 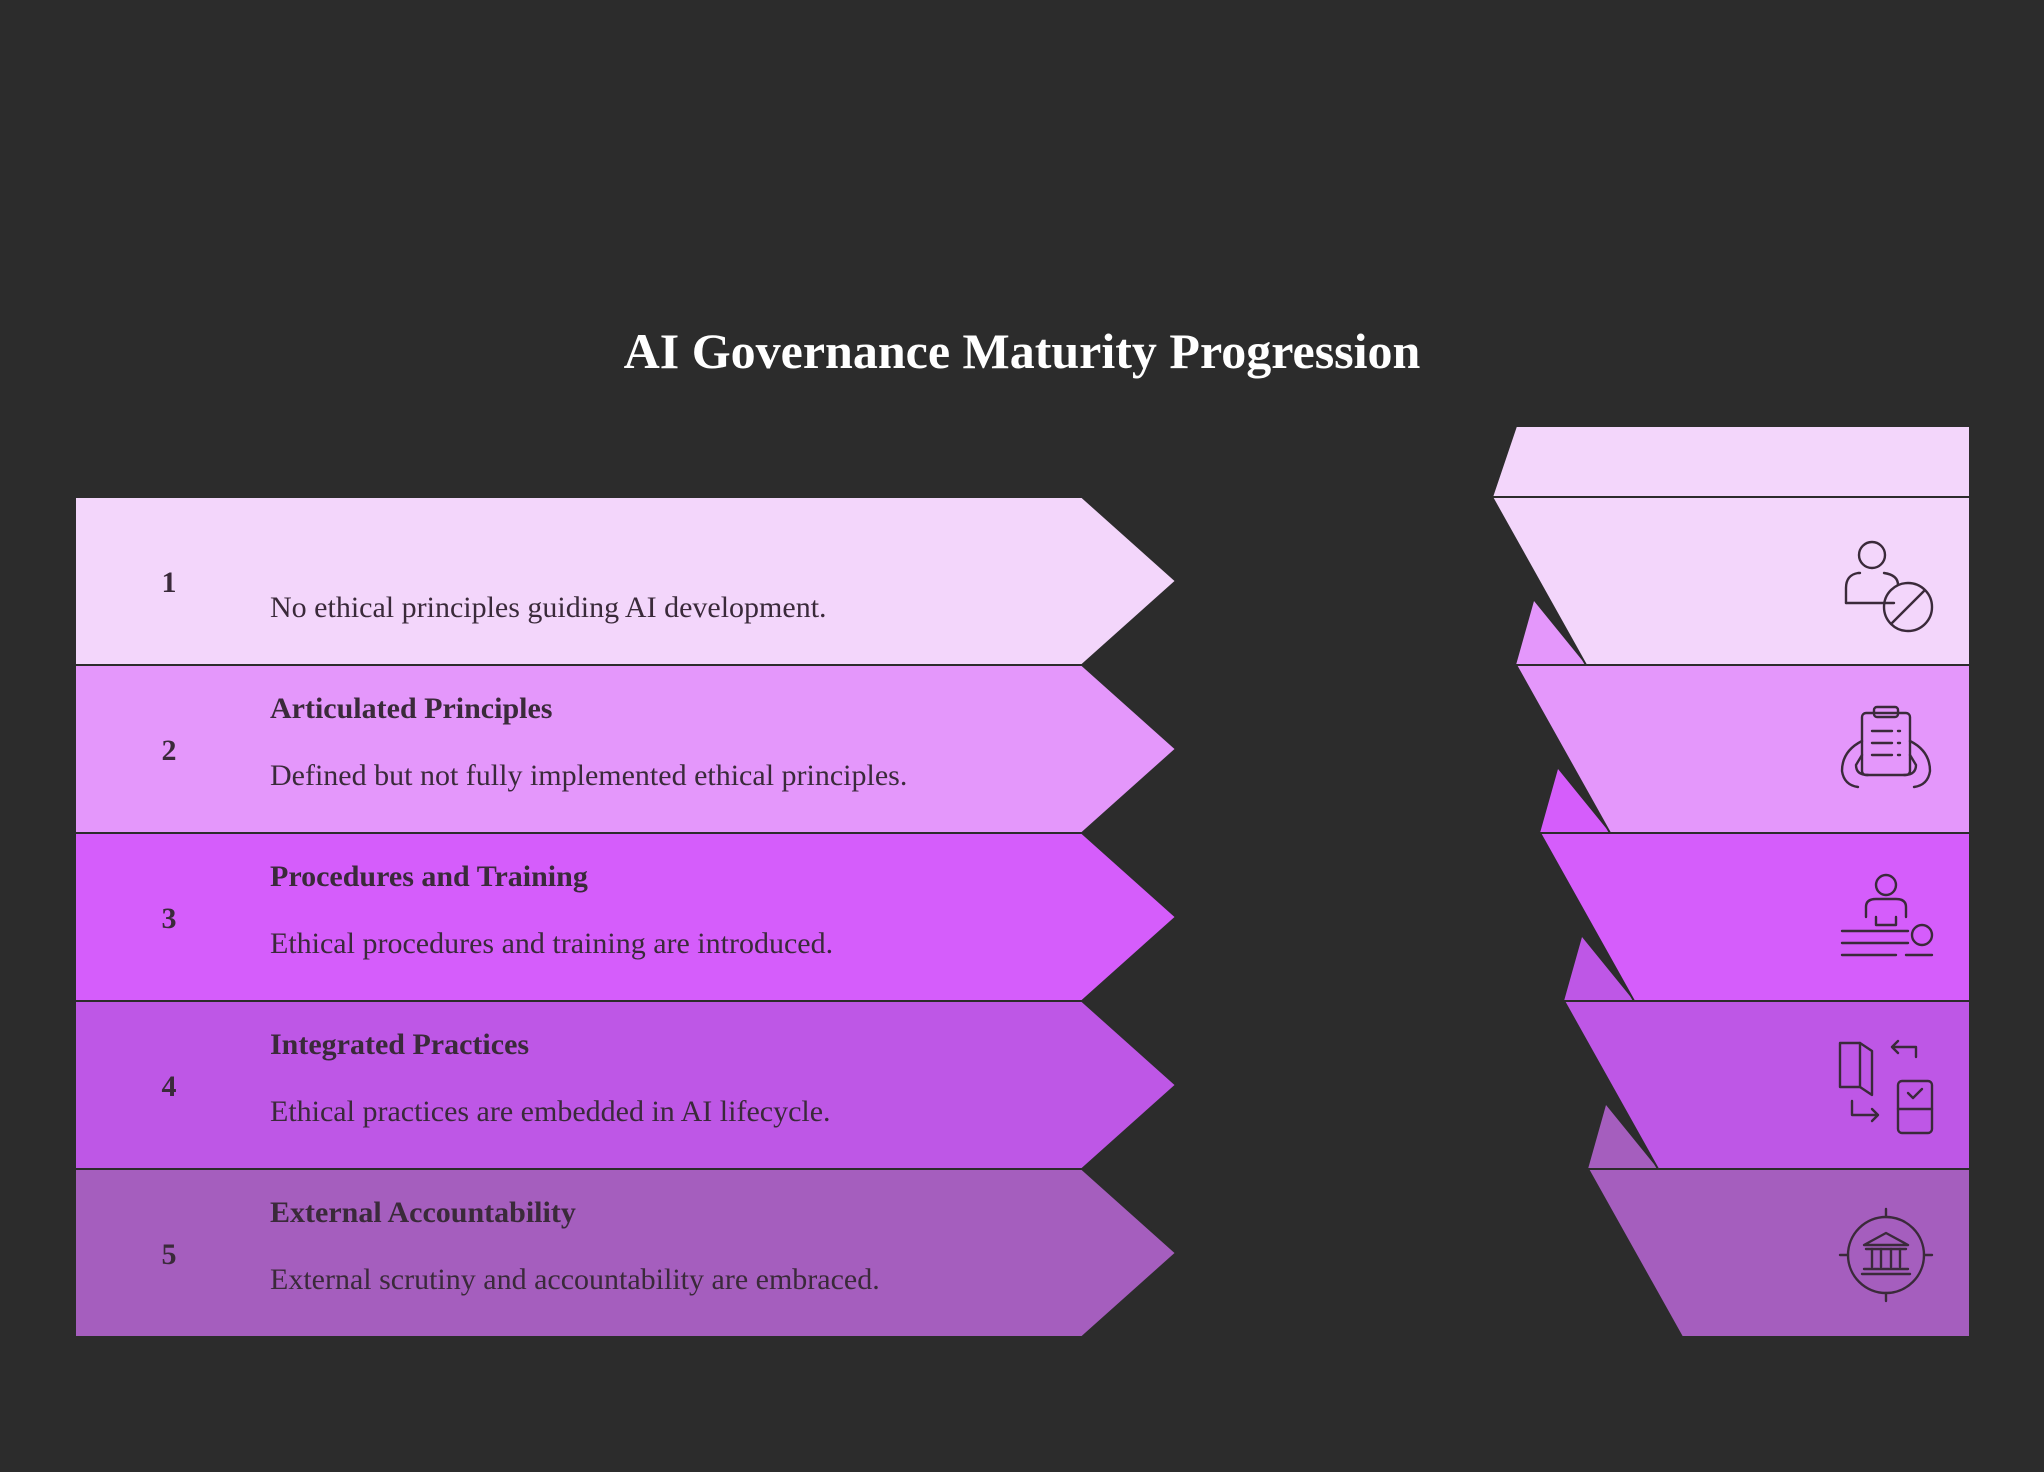 I want to click on stage-number: 4, so click(x=169, y=1086).